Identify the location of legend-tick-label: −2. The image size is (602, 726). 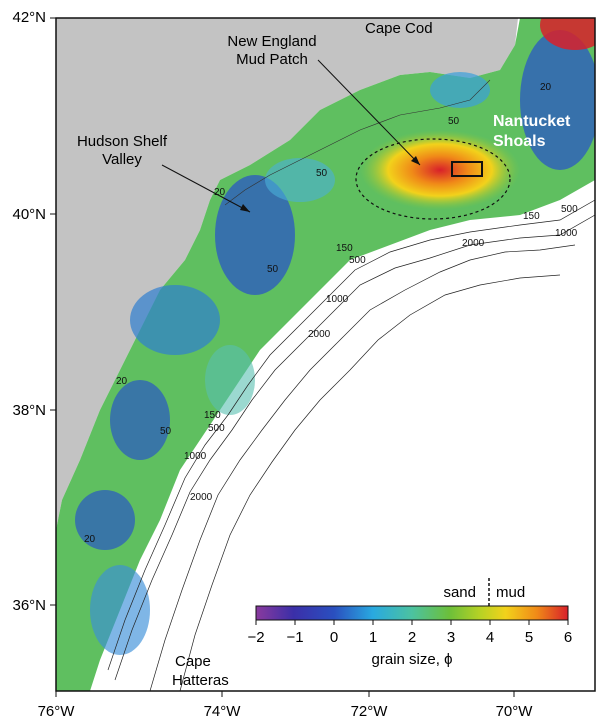
(255, 637).